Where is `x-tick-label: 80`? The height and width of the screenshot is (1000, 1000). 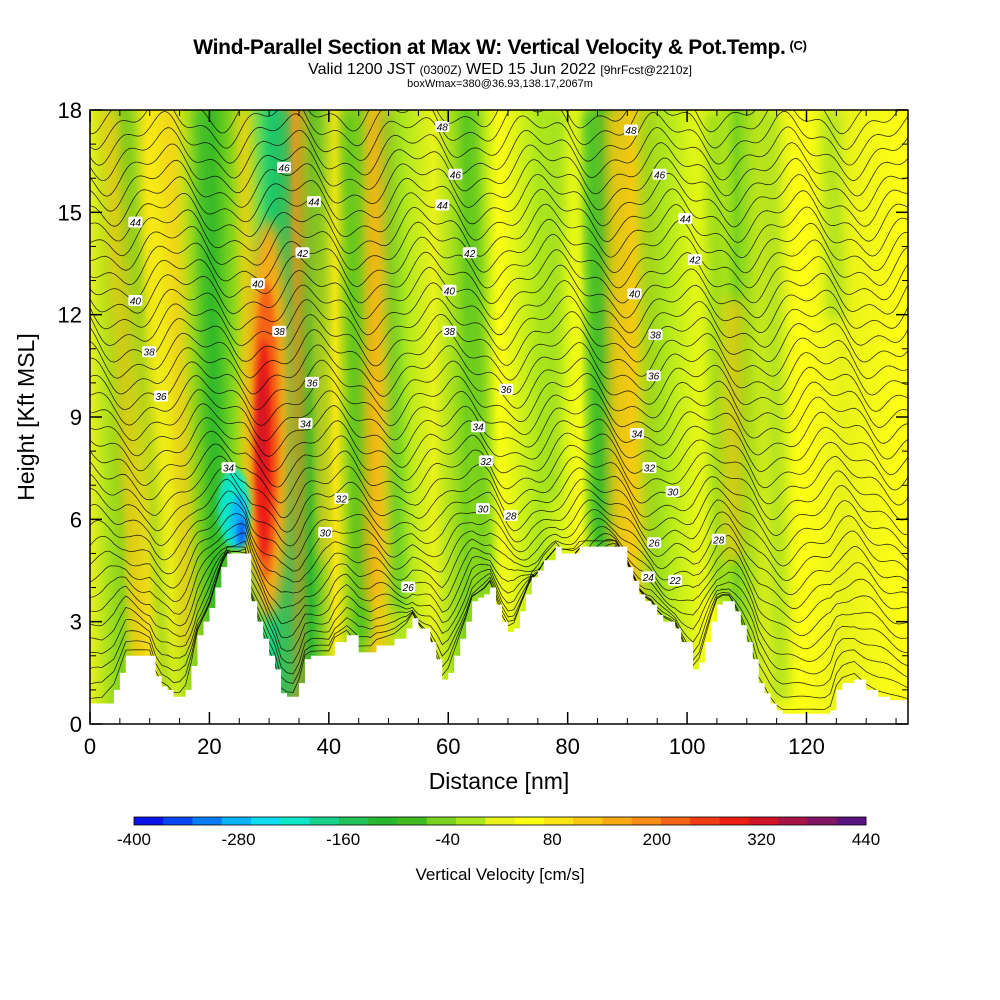
x-tick-label: 80 is located at coordinates (567, 746).